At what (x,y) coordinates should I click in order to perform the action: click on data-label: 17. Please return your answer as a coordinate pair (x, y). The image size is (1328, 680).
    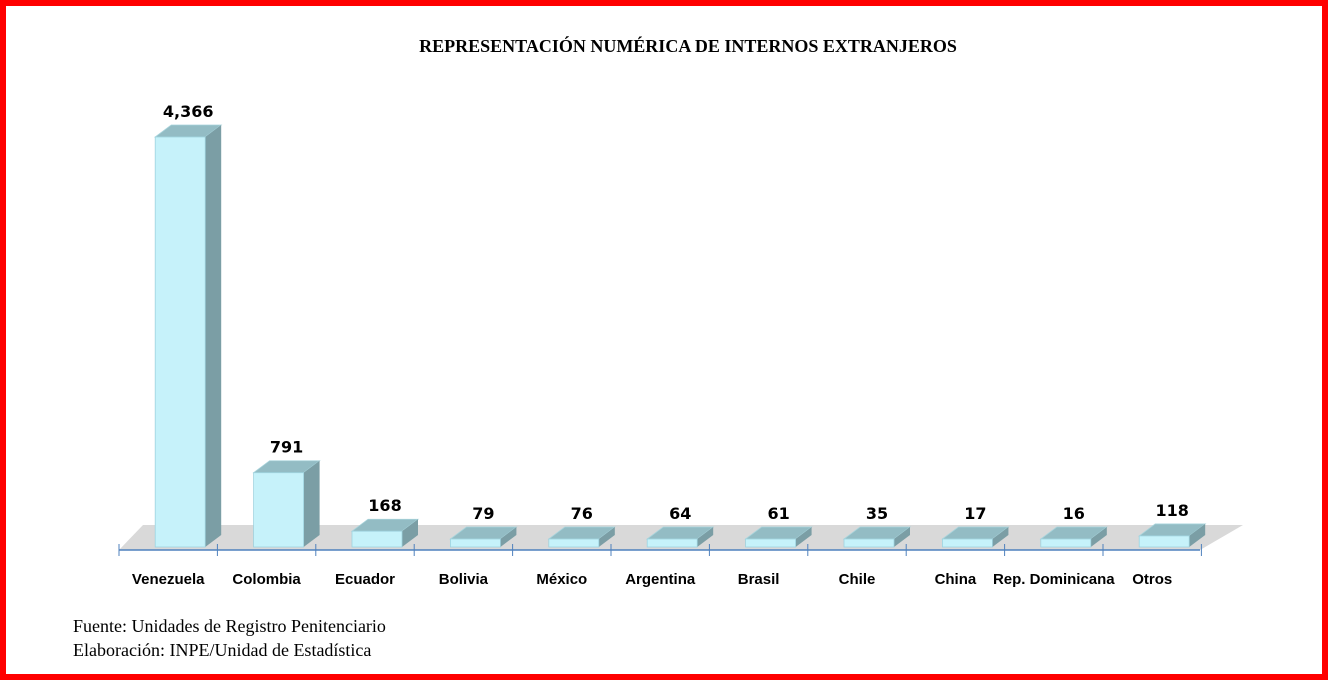
    Looking at the image, I should click on (975, 513).